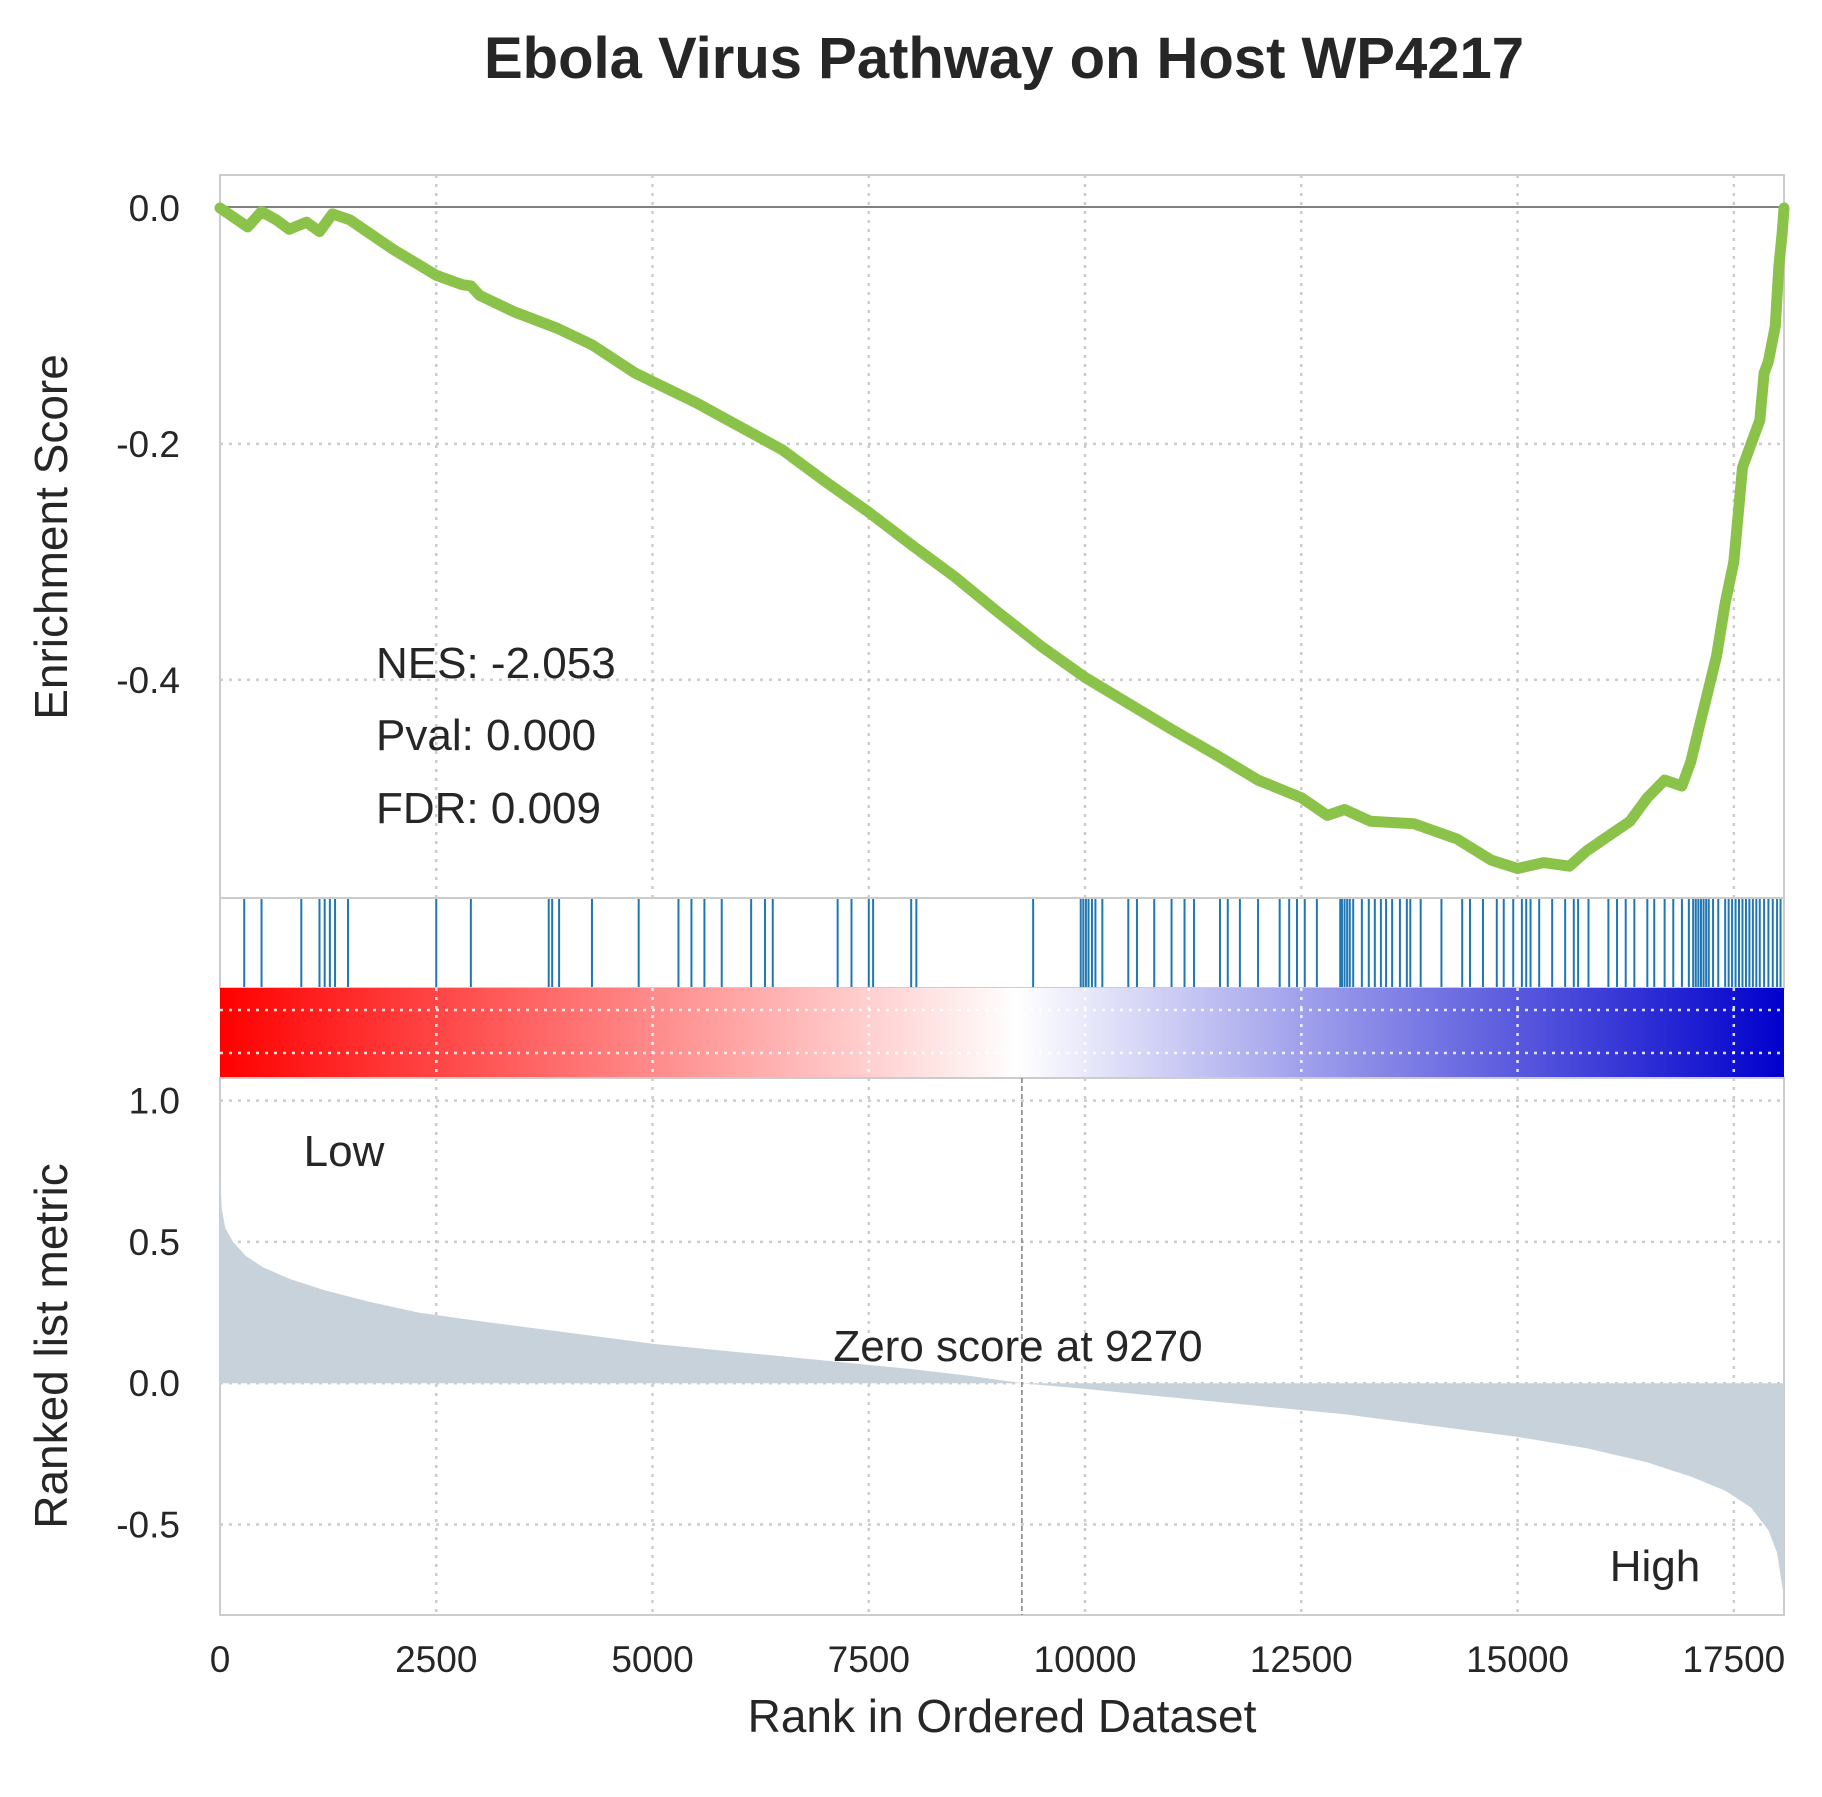 The height and width of the screenshot is (1797, 1822). What do you see at coordinates (1085, 1659) in the screenshot?
I see `x-tick-label: 10000` at bounding box center [1085, 1659].